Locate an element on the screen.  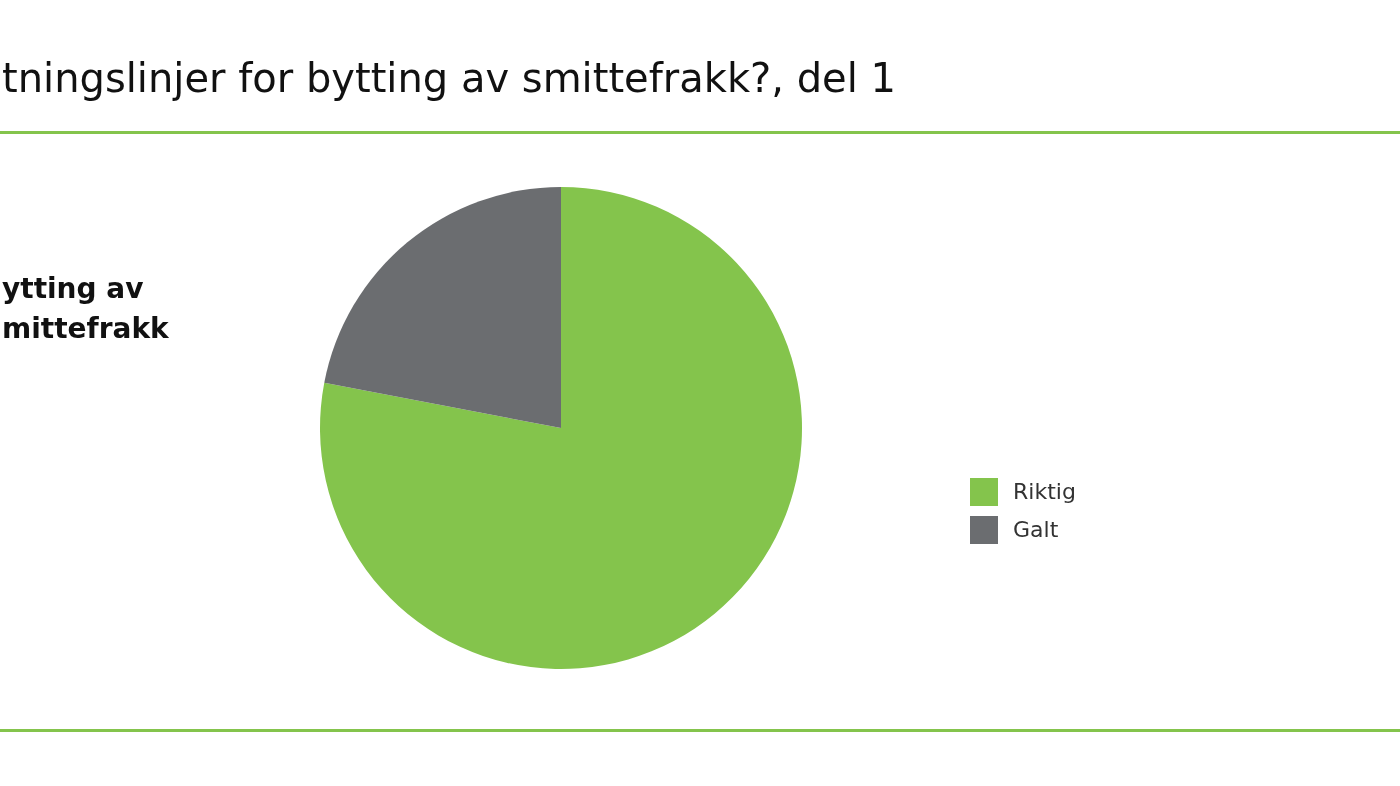
legend-label: Riktig is located at coordinates (1044, 491).